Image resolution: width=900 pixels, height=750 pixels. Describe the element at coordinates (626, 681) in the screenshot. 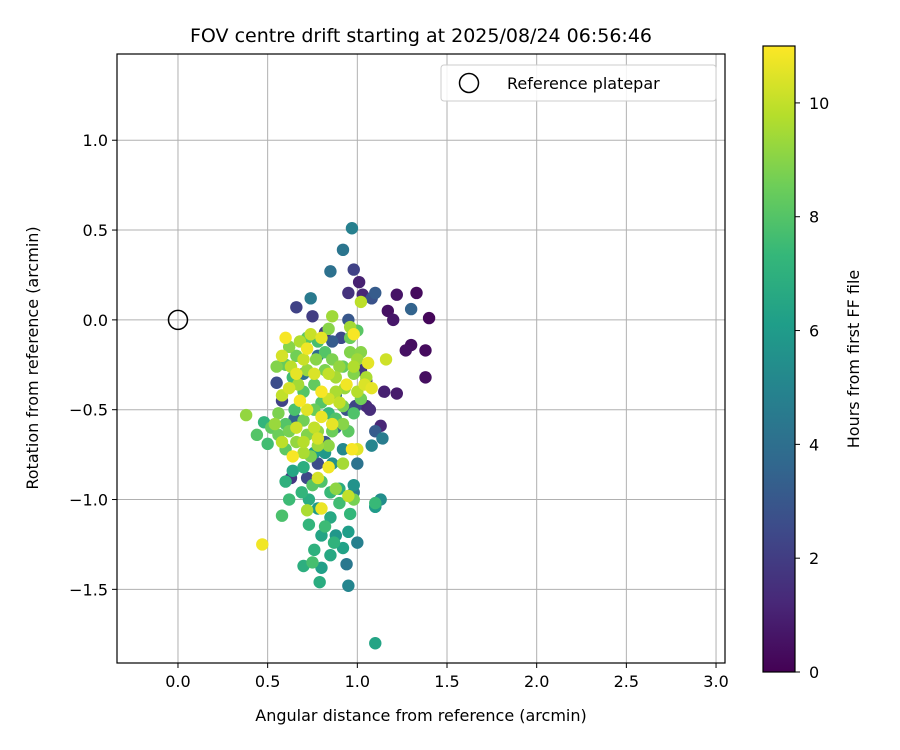

I see `x-tick-label: 2.5` at that location.